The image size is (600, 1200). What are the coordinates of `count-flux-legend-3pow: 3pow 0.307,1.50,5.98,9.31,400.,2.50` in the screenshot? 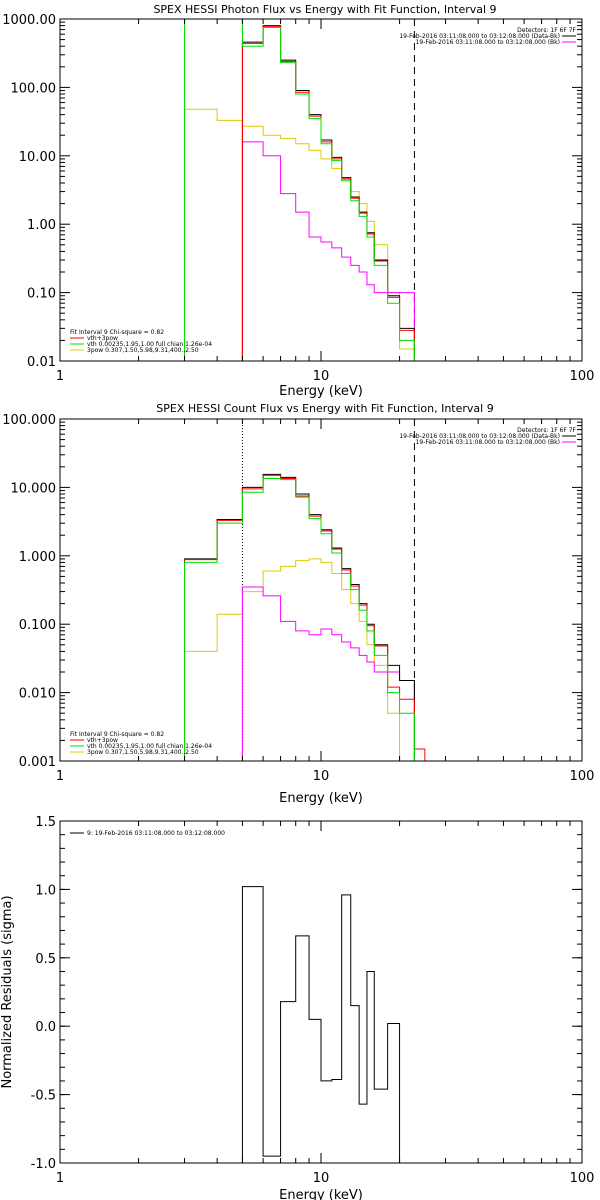 It's located at (143, 752).